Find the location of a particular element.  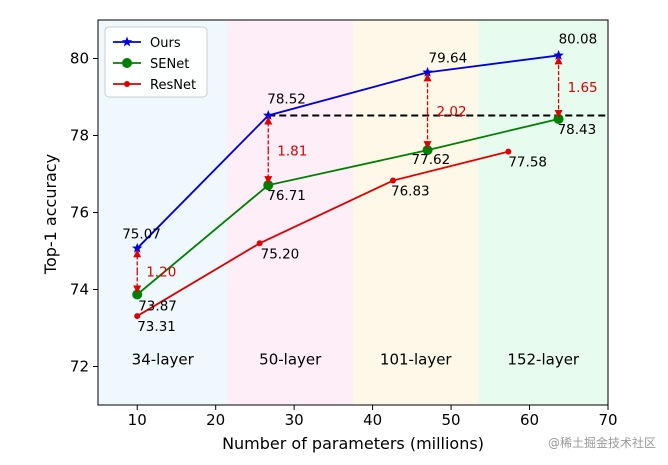

band-label-101-layer: 101-layer is located at coordinates (416, 360).